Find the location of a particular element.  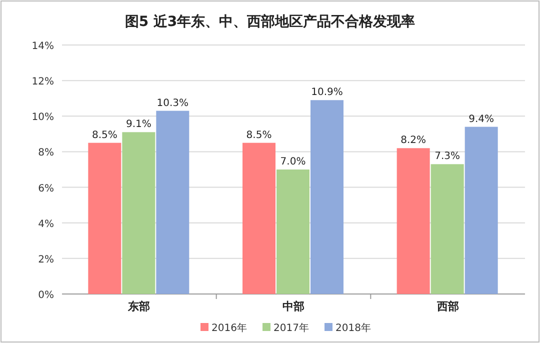

chart-title: 图5 近3年东、中、西部地区产品不合格发现率 is located at coordinates (270, 21).